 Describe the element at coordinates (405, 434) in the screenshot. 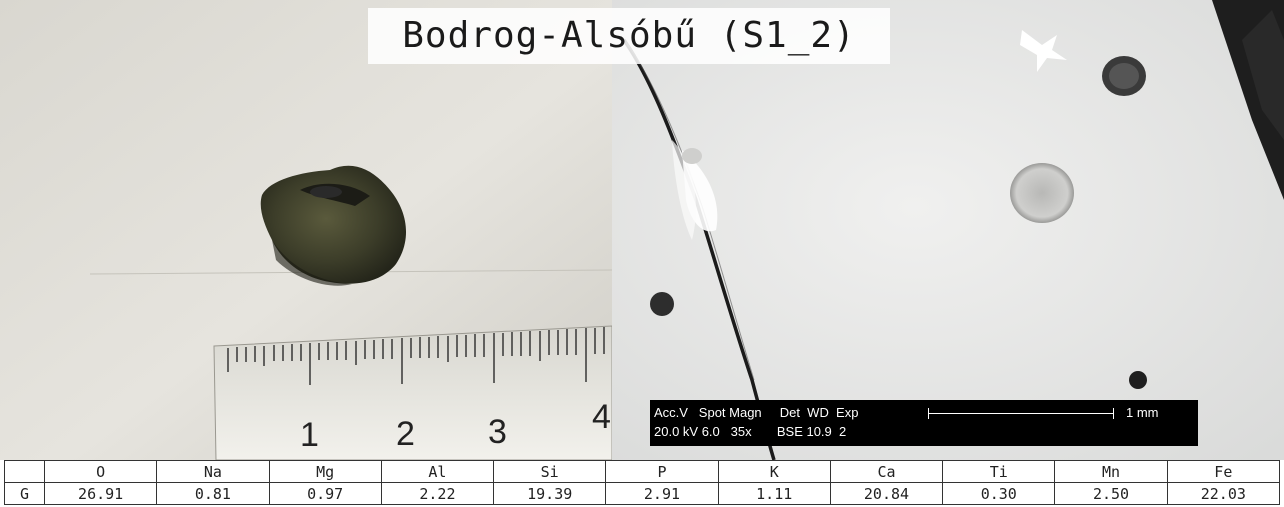

I see `ruler-number-2: 2` at that location.